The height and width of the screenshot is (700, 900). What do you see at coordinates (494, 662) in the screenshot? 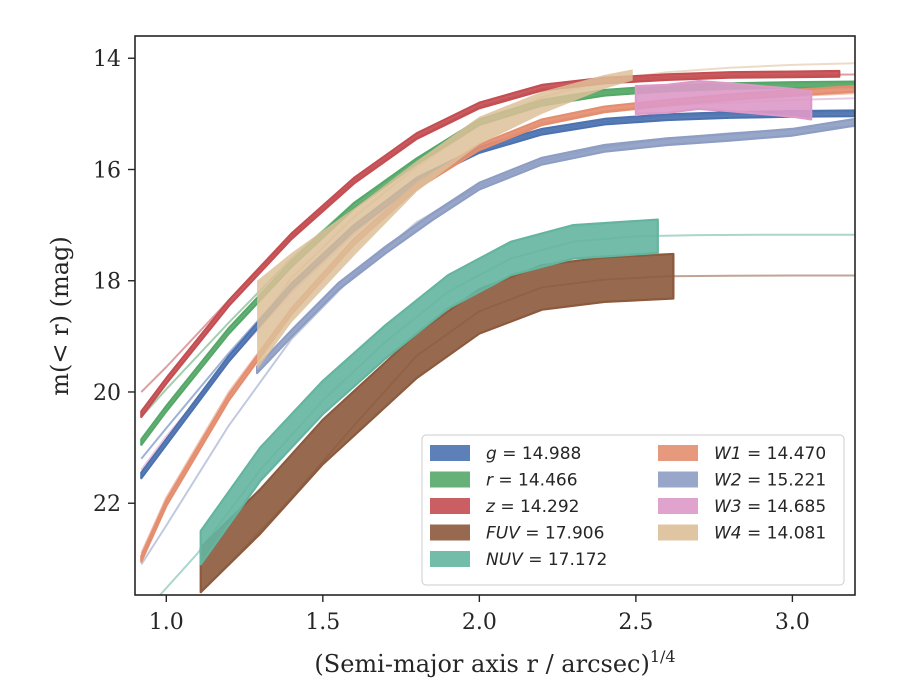
I see `x-axis-label: (Semi-major axis r / arcsec)1/4` at bounding box center [494, 662].